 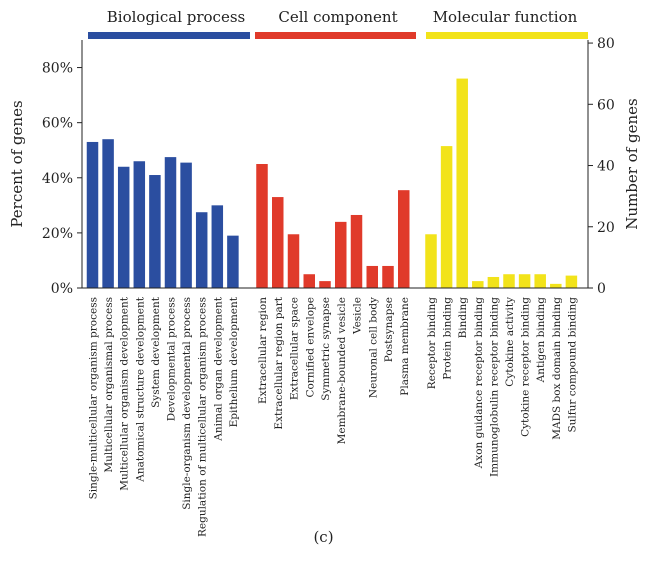 What do you see at coordinates (17, 163) in the screenshot?
I see `left-axis-title: Percent of genes` at bounding box center [17, 163].